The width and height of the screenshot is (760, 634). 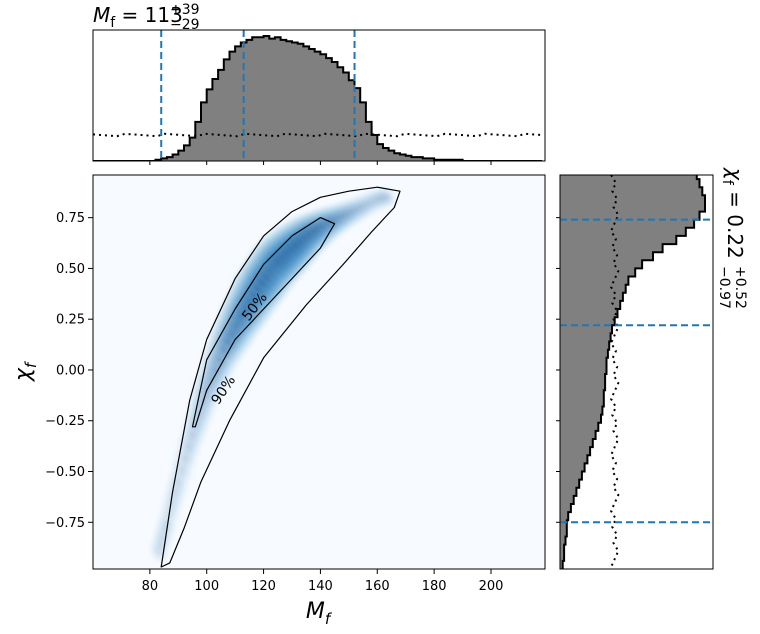 What do you see at coordinates (138, 17) in the screenshot?
I see `top-title-base: Mf = 113` at bounding box center [138, 17].